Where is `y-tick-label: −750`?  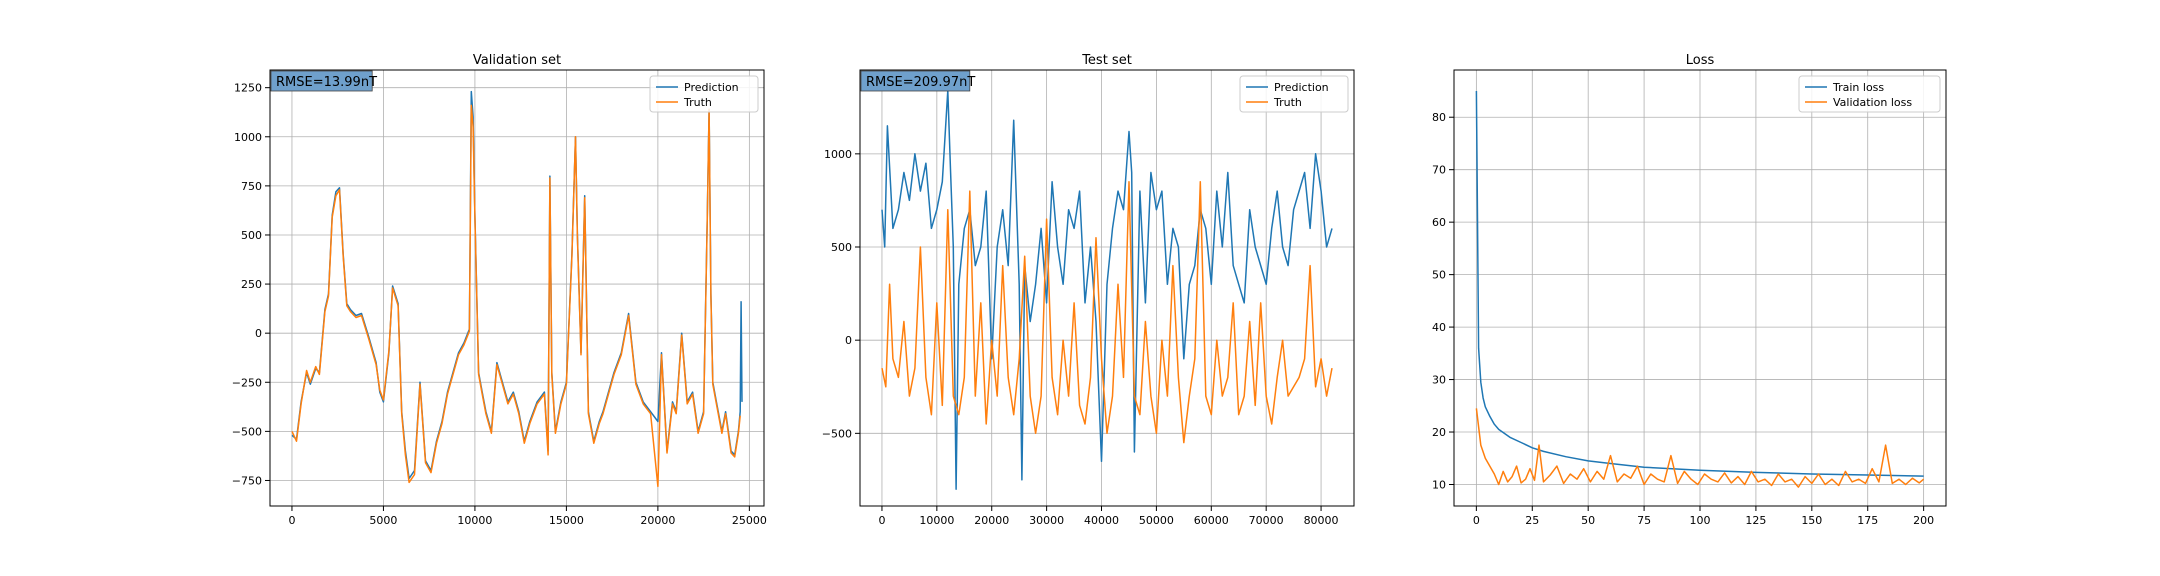 y-tick-label: −750 is located at coordinates (247, 480).